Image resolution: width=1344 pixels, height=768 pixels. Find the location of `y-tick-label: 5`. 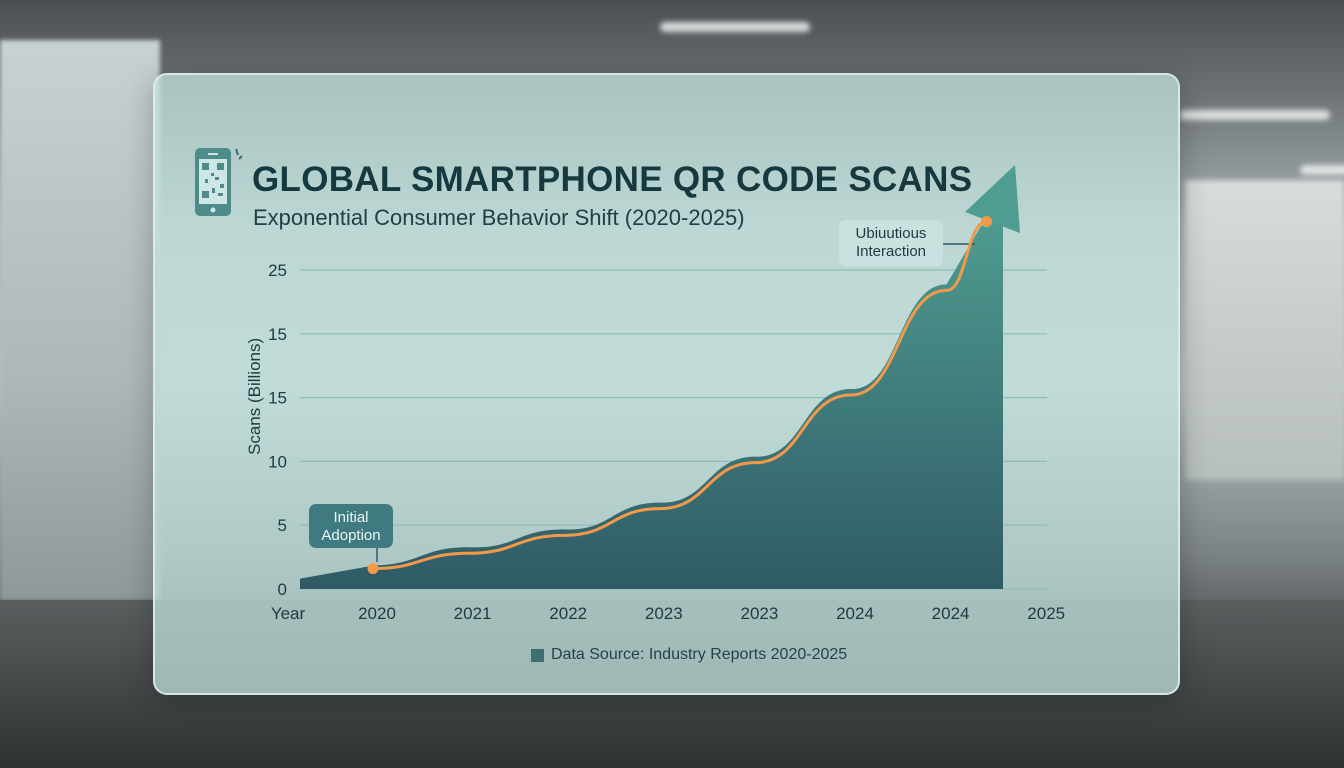

y-tick-label: 5 is located at coordinates (282, 525).